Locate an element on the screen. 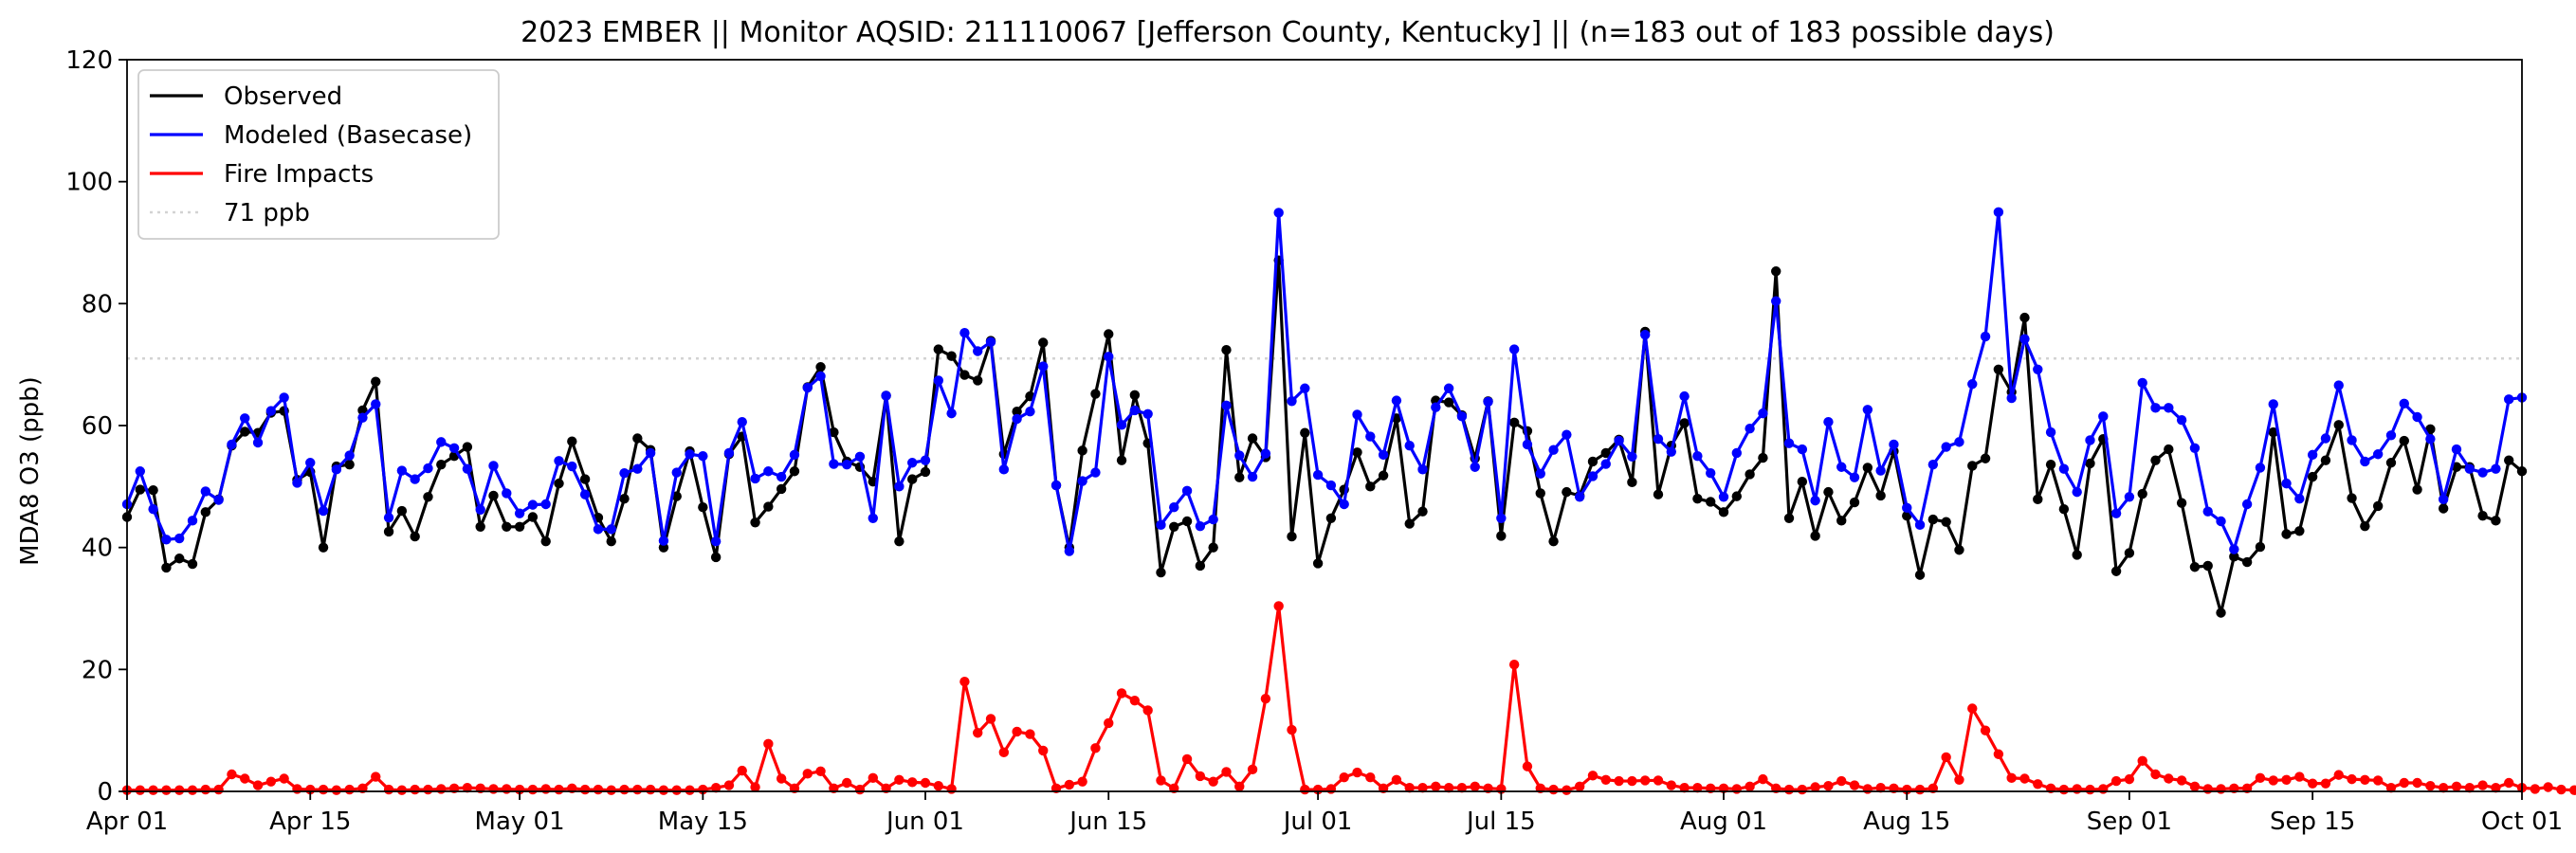  x-tick-label: Apr 15 is located at coordinates (310, 822).